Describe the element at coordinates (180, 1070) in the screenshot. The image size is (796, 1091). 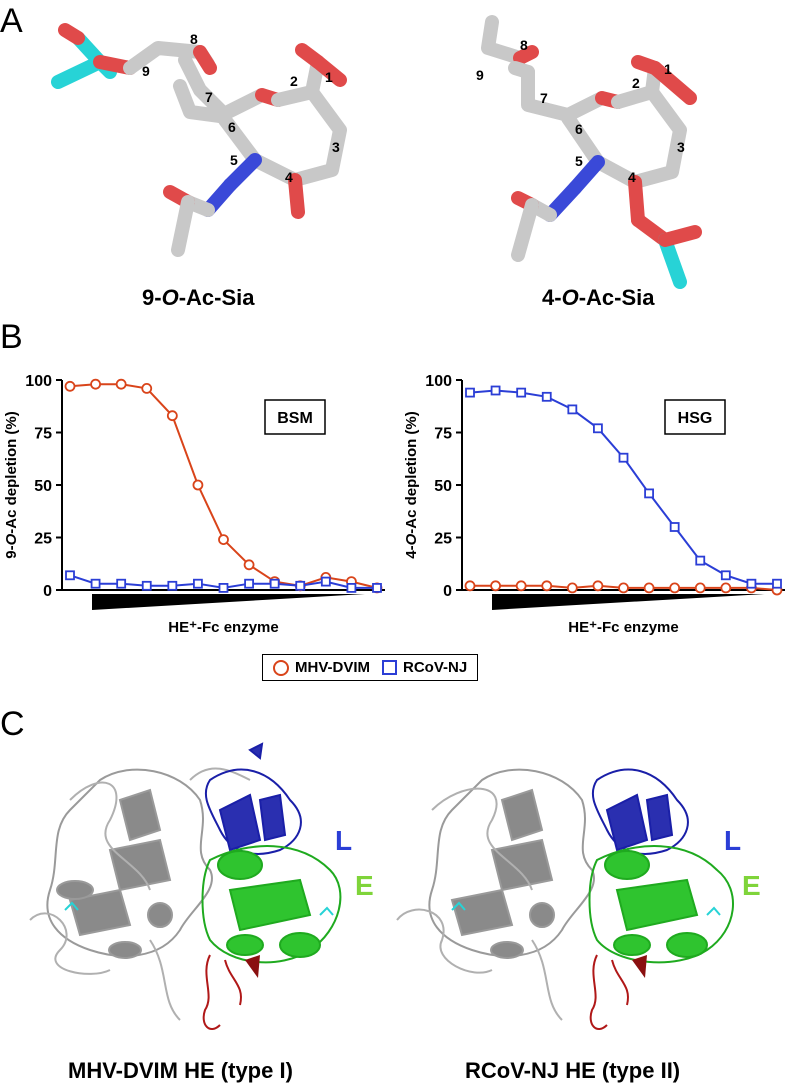
I see `structure-caption-mhv-dvim: MHV-DVIM HE (type I)` at that location.